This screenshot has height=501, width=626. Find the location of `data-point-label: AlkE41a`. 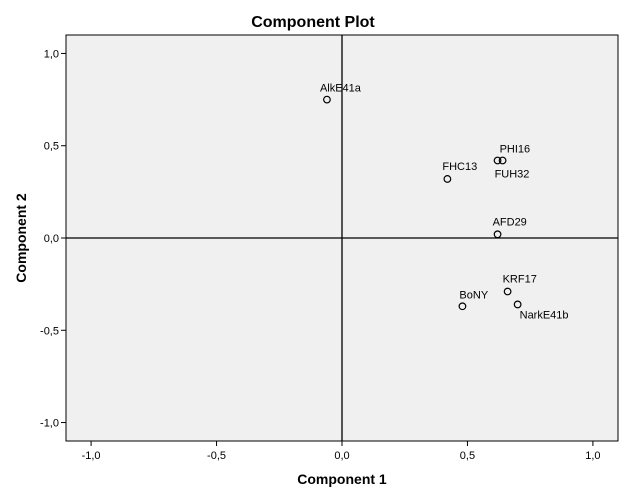

data-point-label: AlkE41a is located at coordinates (341, 89).